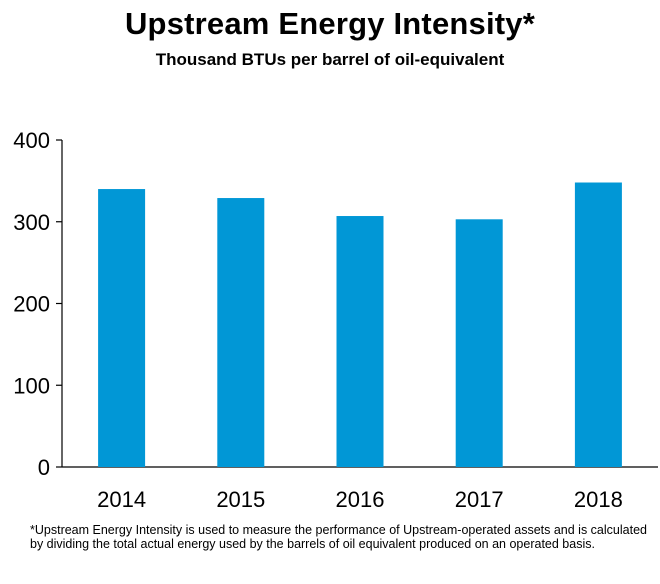 Image resolution: width=660 pixels, height=584 pixels. I want to click on x-category-label: 2016, so click(360, 499).